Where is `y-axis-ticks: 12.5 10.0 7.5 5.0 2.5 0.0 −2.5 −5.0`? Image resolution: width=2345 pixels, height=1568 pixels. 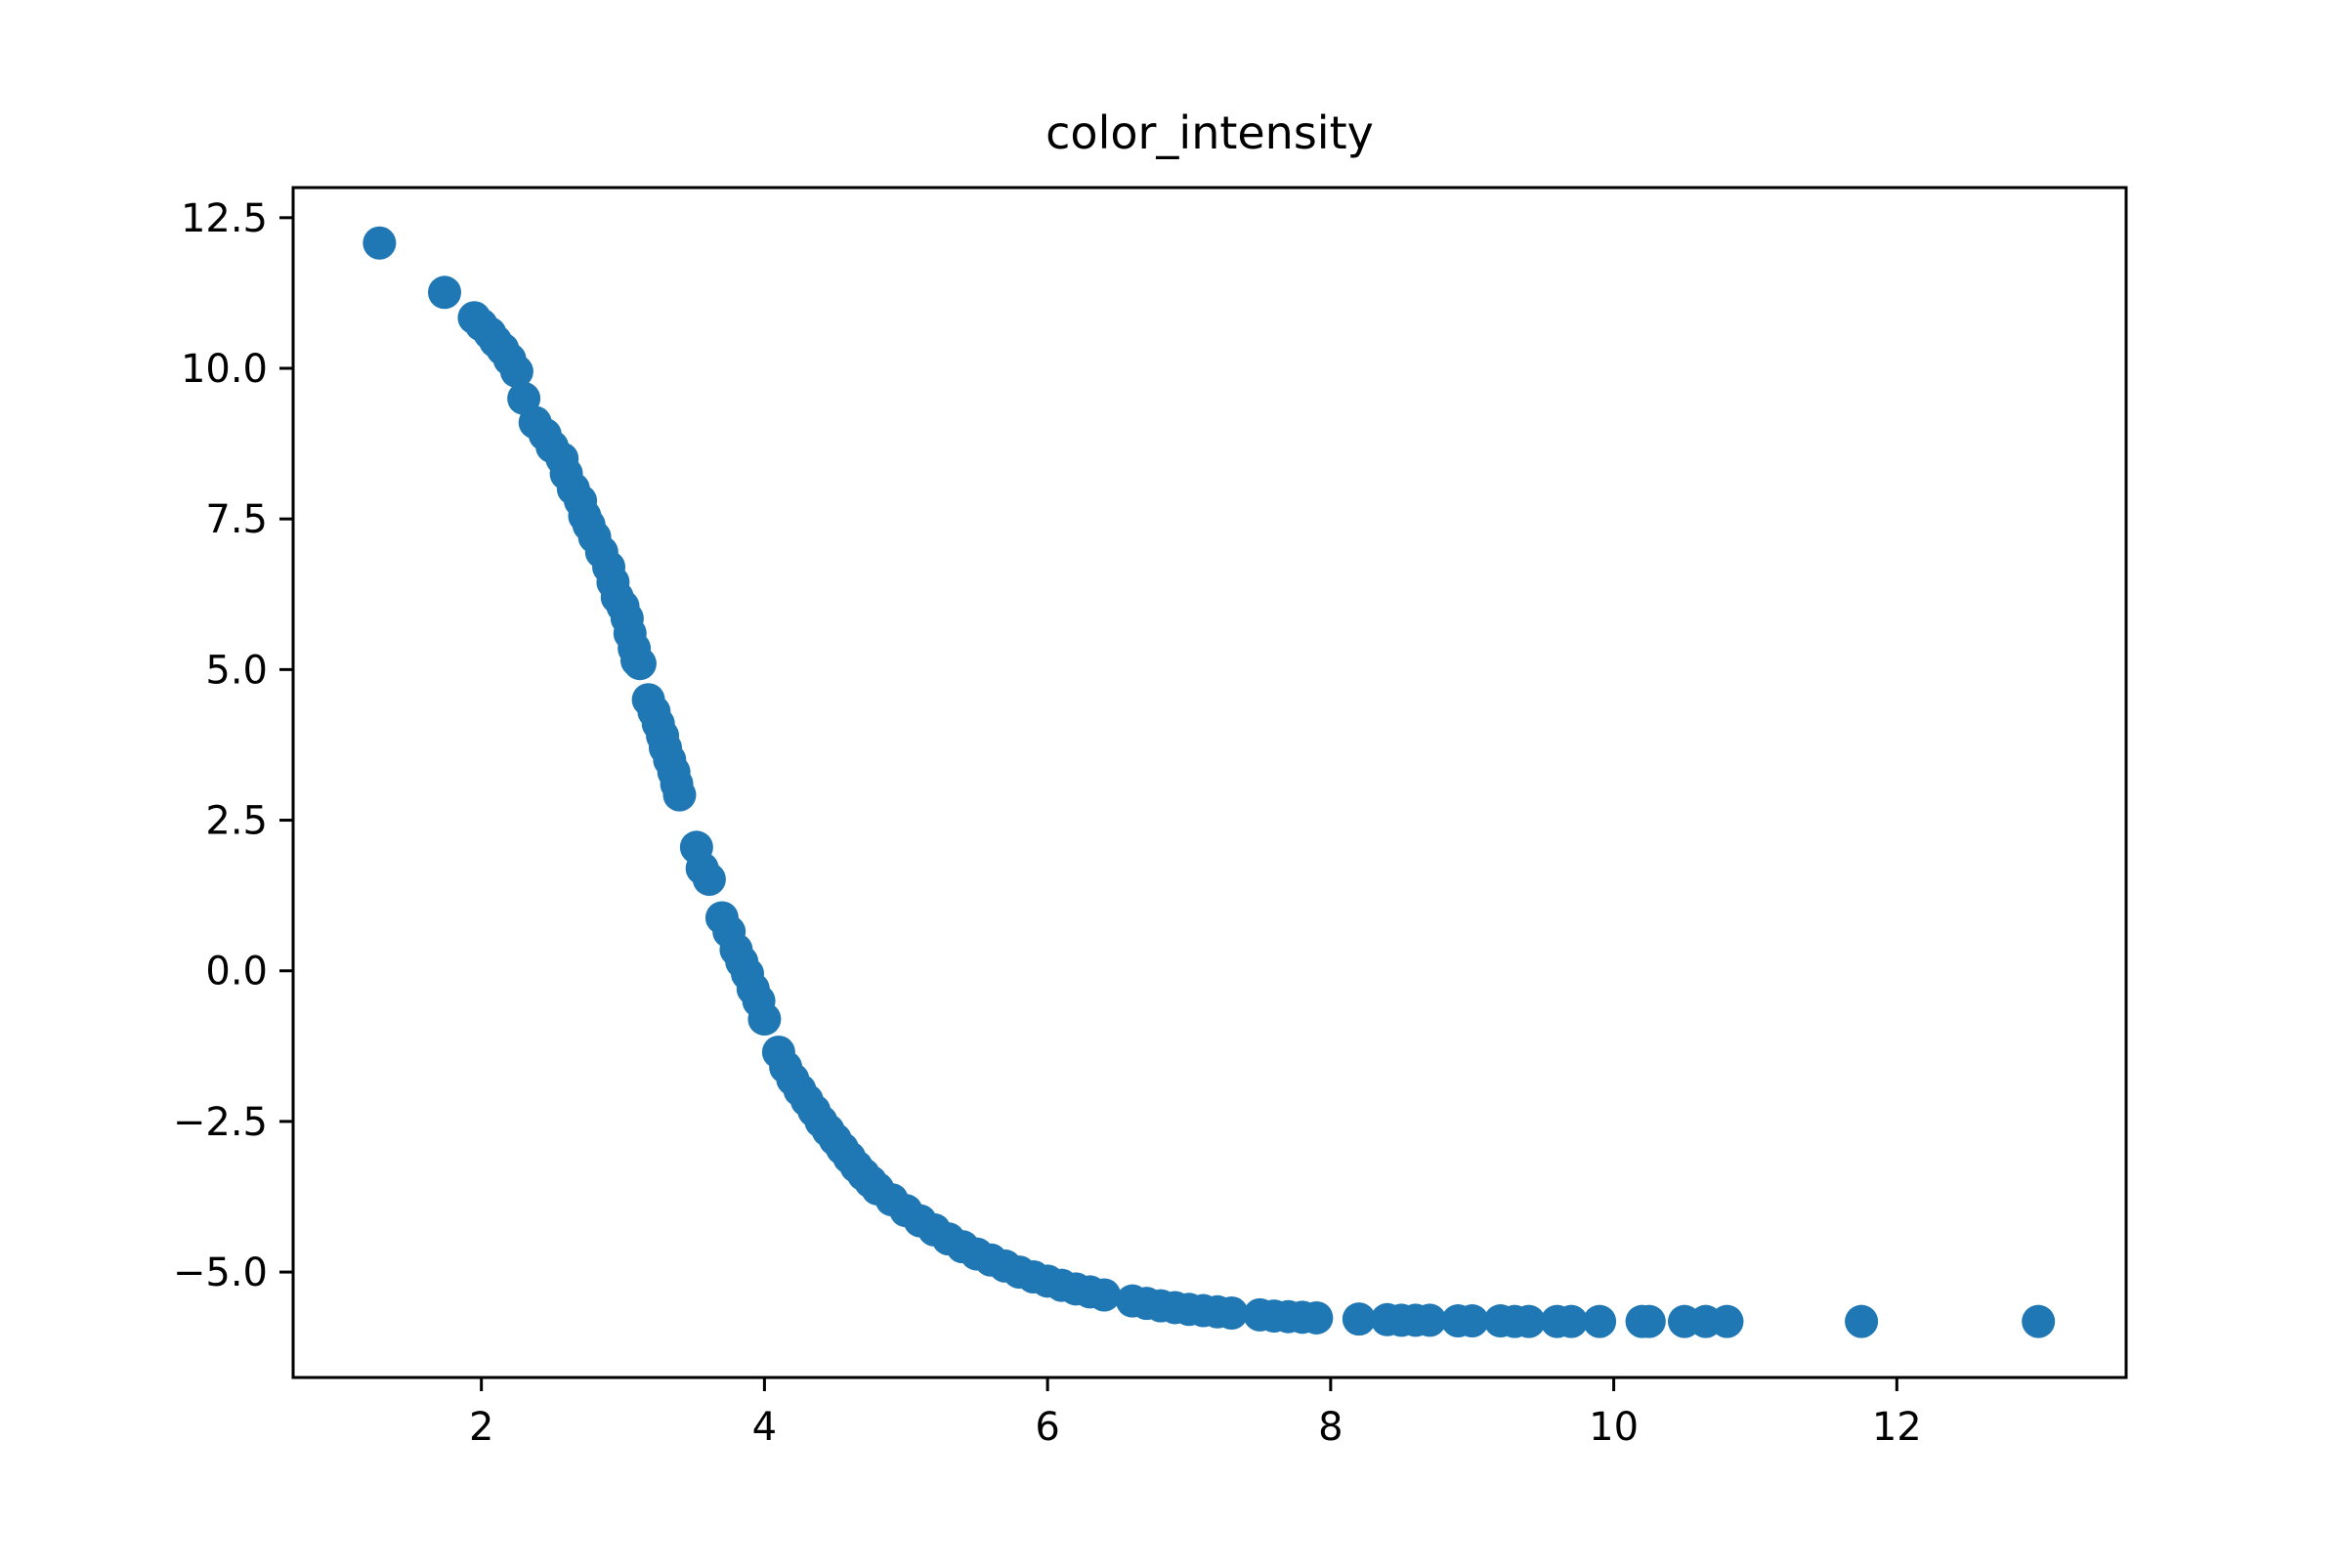
y-axis-ticks: 12.5 10.0 7.5 5.0 2.5 0.0 −2.5 −5.0 is located at coordinates (233, 745).